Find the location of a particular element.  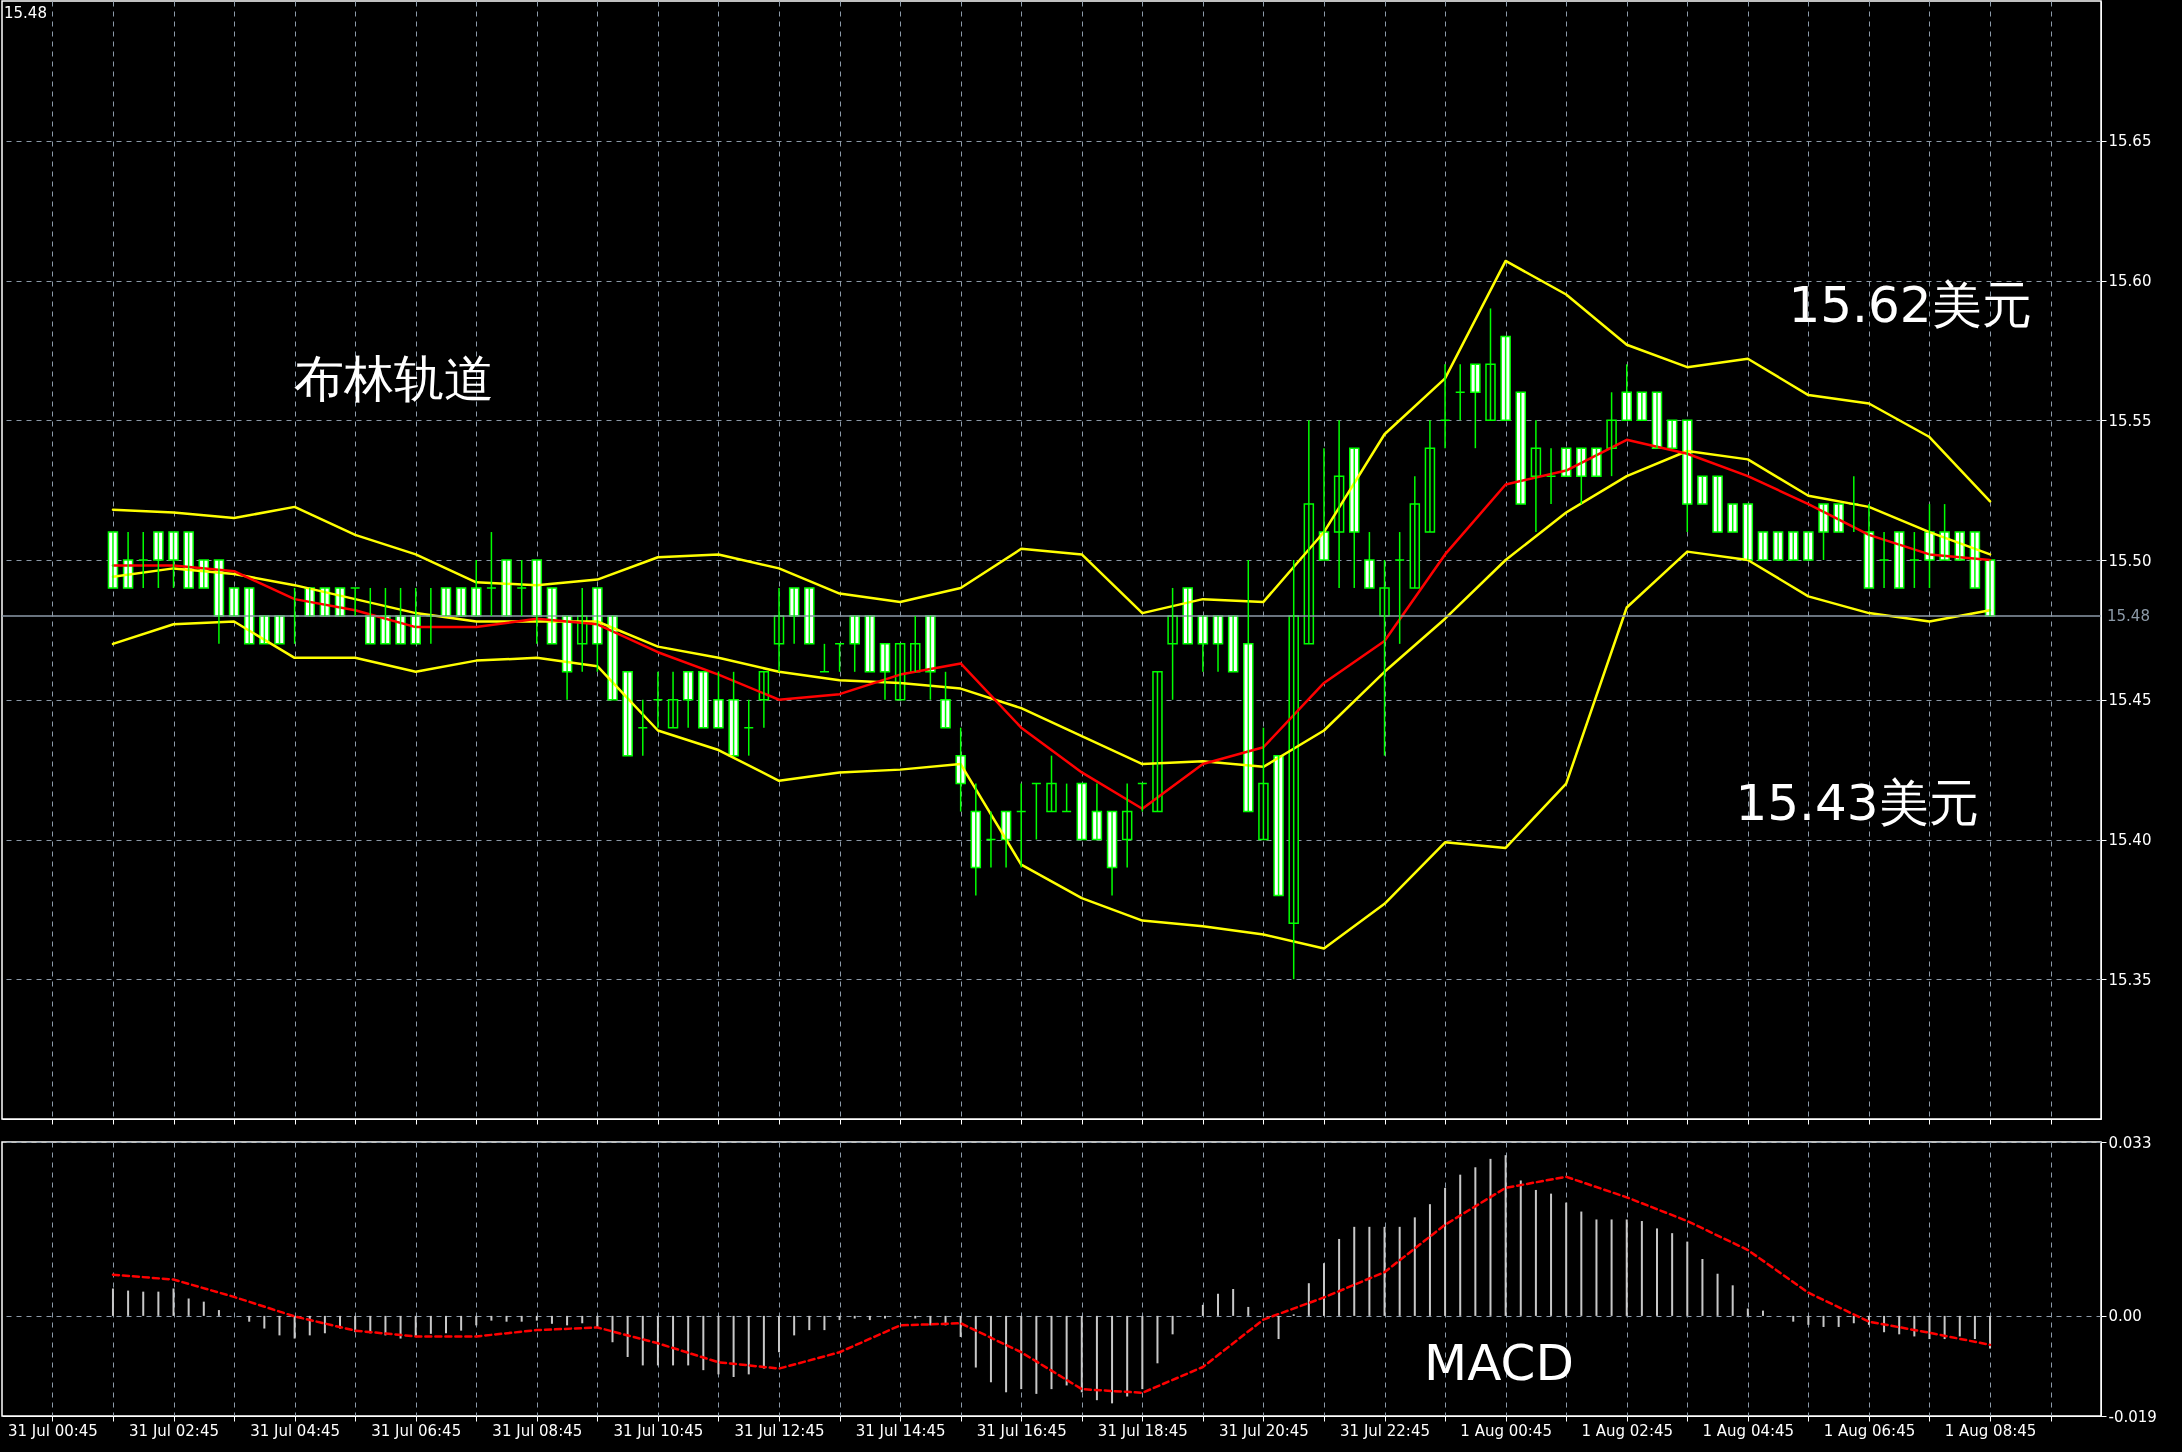

y-tick-label: 15.50 is located at coordinates (2130, 560).